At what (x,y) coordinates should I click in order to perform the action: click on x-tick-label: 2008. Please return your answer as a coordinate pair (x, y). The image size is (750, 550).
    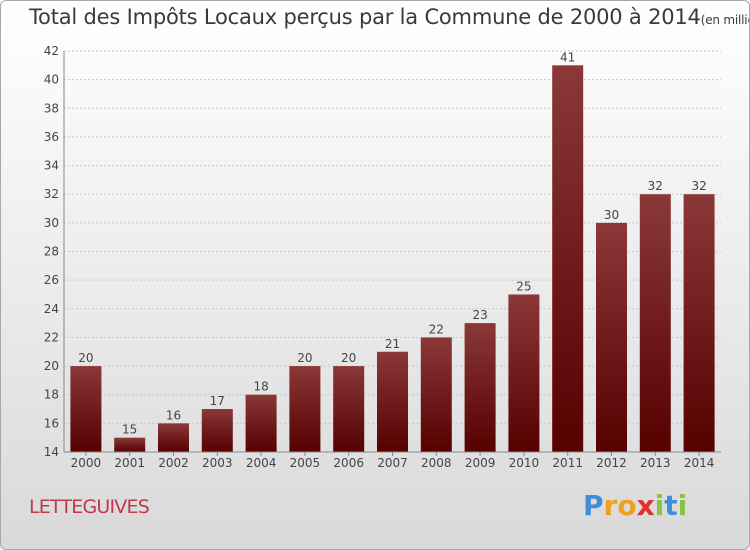
    Looking at the image, I should click on (436, 463).